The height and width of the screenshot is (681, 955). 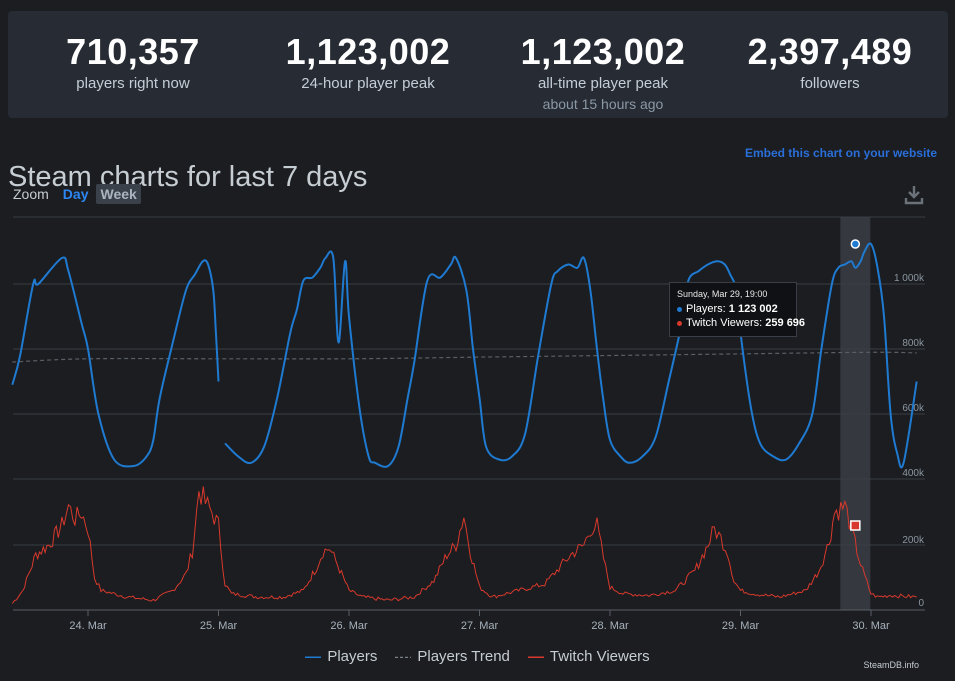 I want to click on stat-label: players right now, so click(x=133, y=83).